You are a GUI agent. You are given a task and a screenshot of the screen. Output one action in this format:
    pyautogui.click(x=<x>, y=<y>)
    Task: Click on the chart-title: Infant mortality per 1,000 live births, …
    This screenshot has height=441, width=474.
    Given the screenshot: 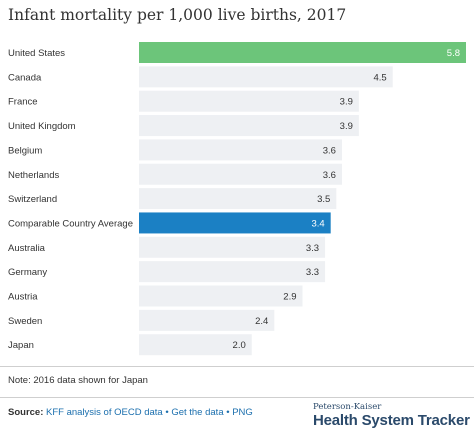 What is the action you would take?
    pyautogui.click(x=177, y=15)
    